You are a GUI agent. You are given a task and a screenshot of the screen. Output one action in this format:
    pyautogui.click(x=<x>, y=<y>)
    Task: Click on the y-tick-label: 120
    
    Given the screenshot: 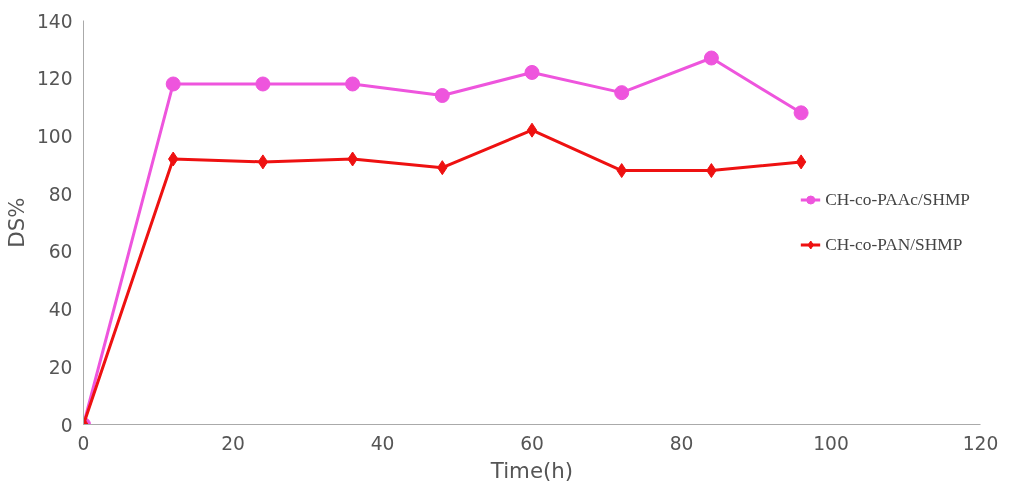 What is the action you would take?
    pyautogui.click(x=54, y=79)
    